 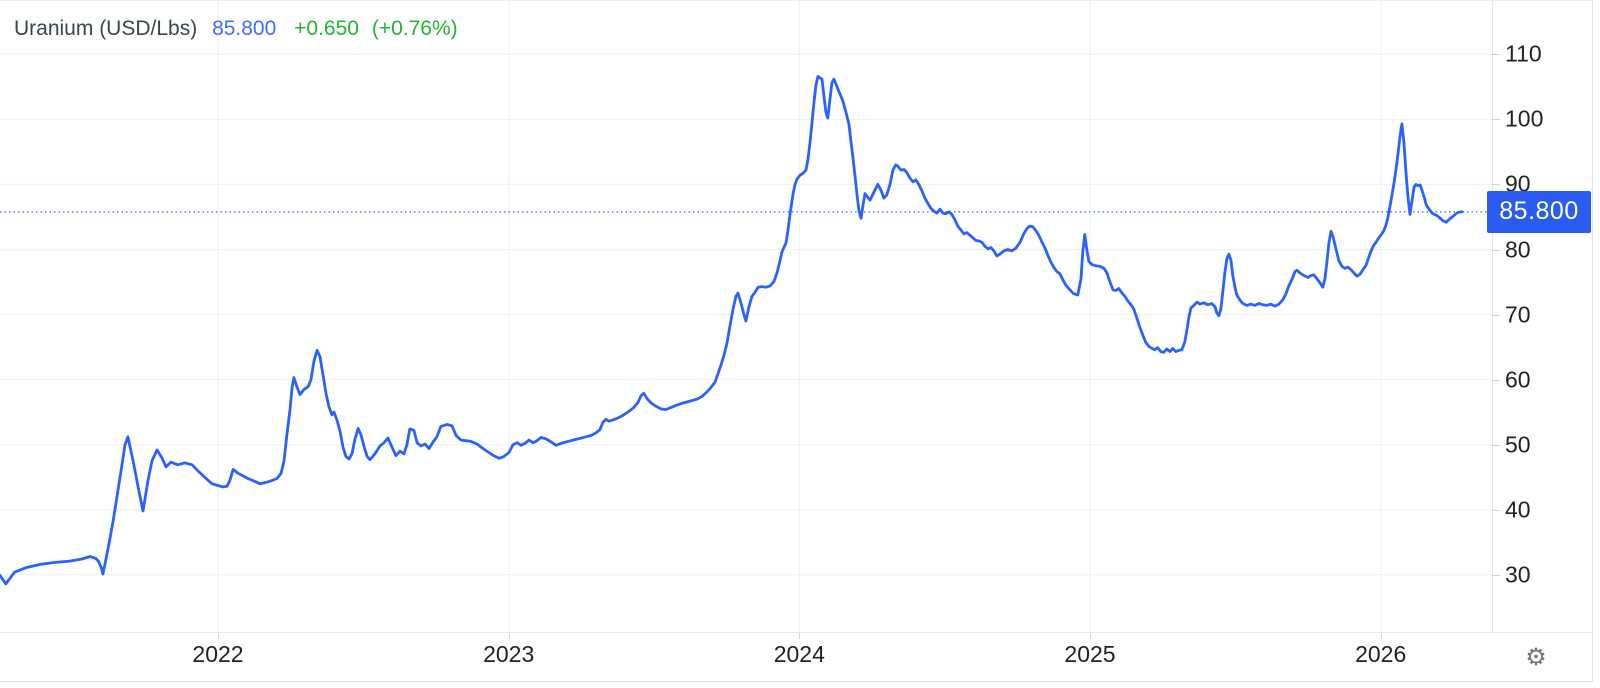 I want to click on y-axis-separator, so click(x=1492, y=316).